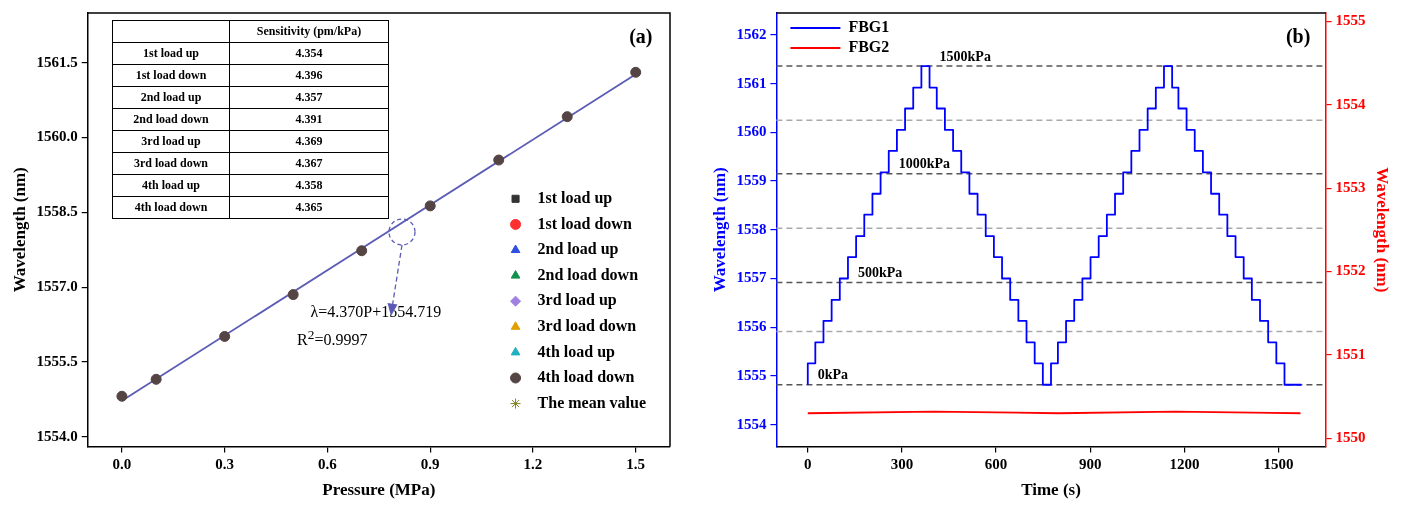  I want to click on y-tick-label: 1562, so click(751, 33).